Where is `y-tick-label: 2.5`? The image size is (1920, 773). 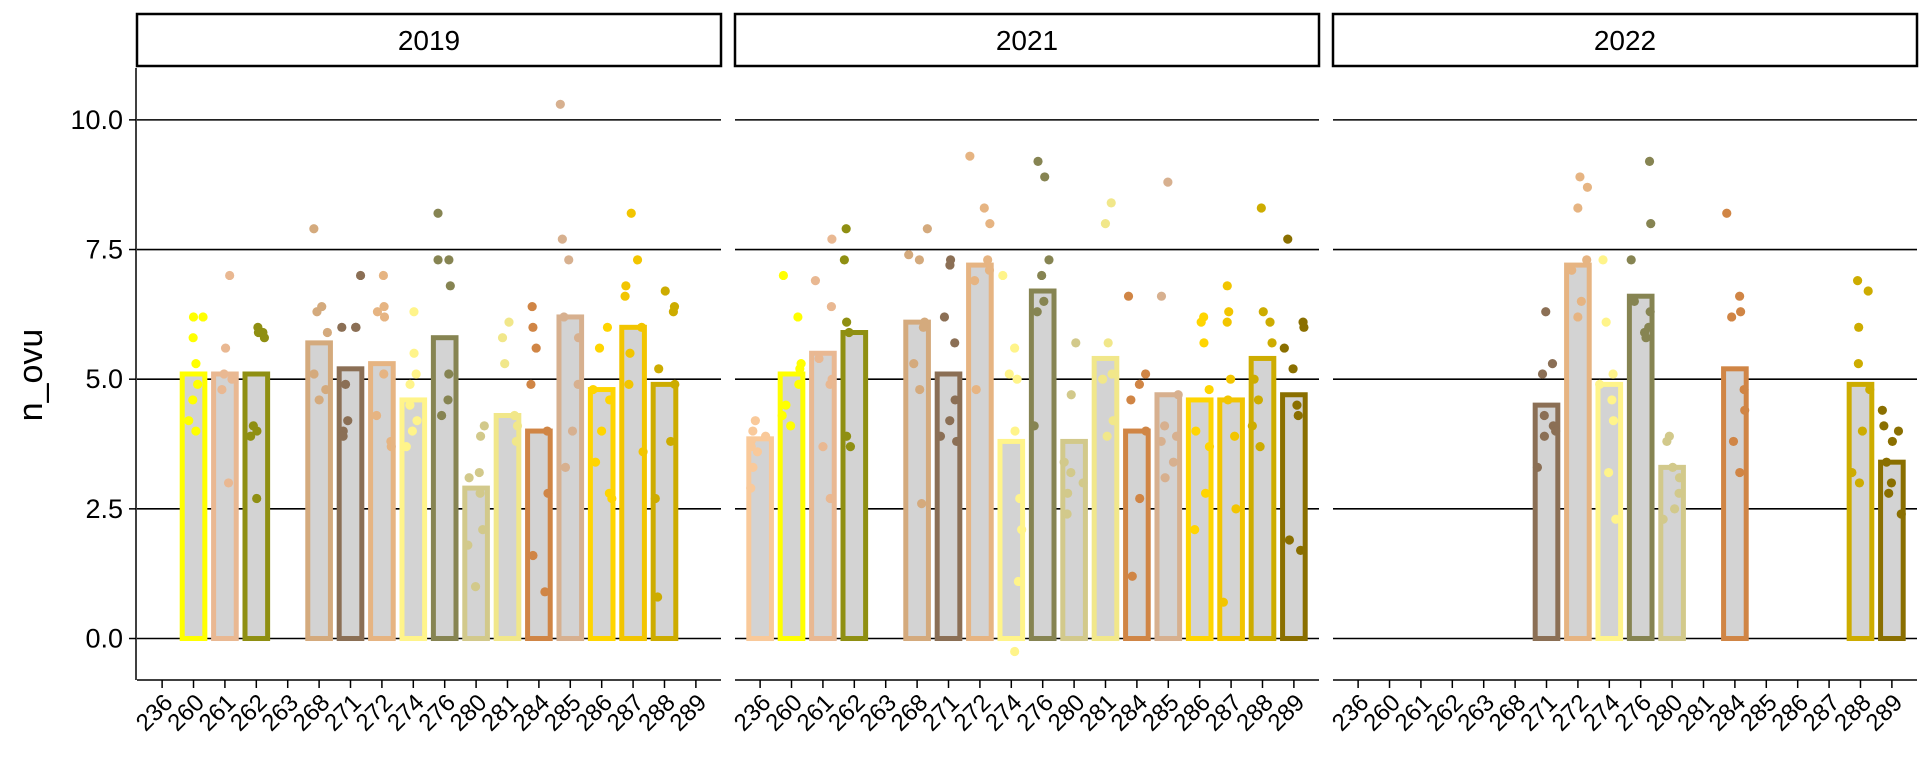
y-tick-label: 2.5 is located at coordinates (104, 509).